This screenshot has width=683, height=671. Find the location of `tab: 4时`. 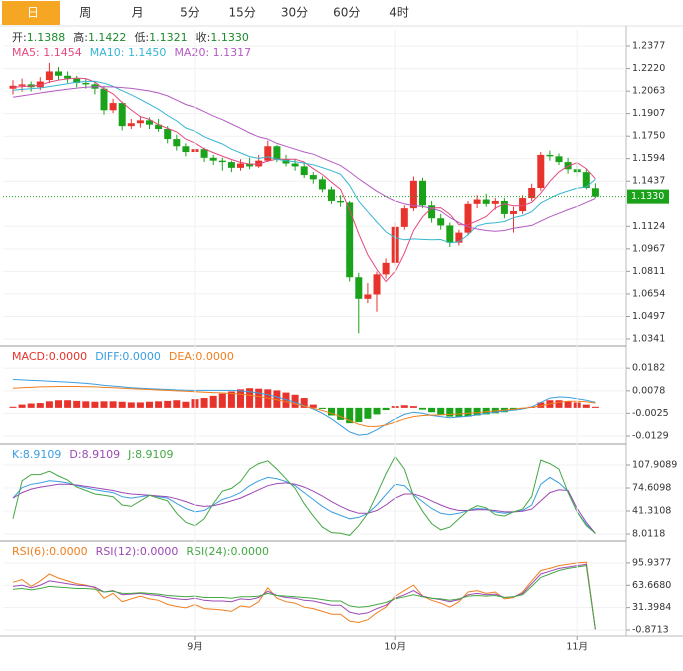

tab: 4时 is located at coordinates (399, 13).